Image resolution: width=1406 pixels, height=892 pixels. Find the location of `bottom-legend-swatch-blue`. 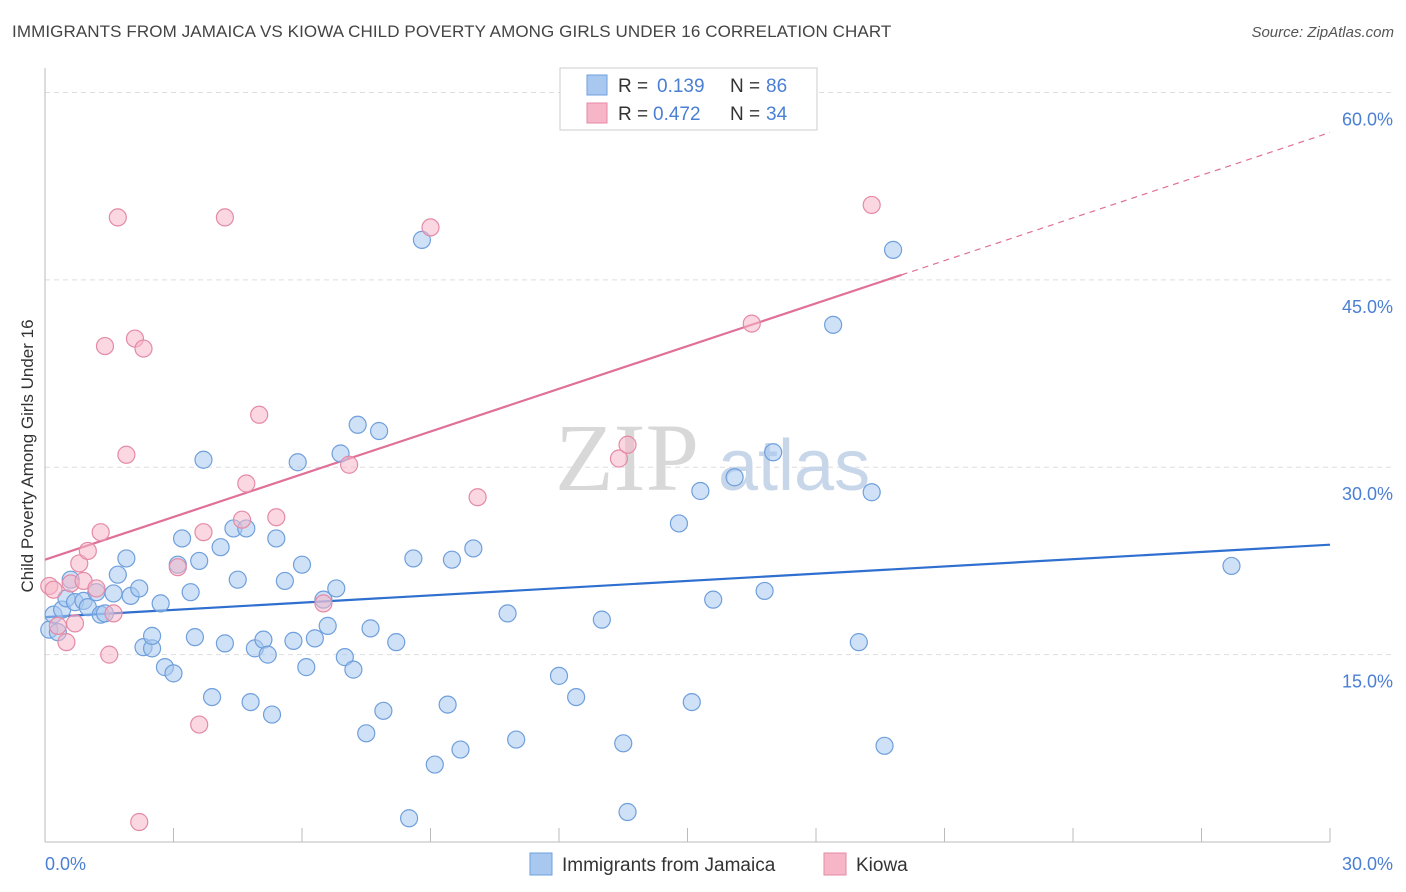

bottom-legend-swatch-blue is located at coordinates (541, 864).